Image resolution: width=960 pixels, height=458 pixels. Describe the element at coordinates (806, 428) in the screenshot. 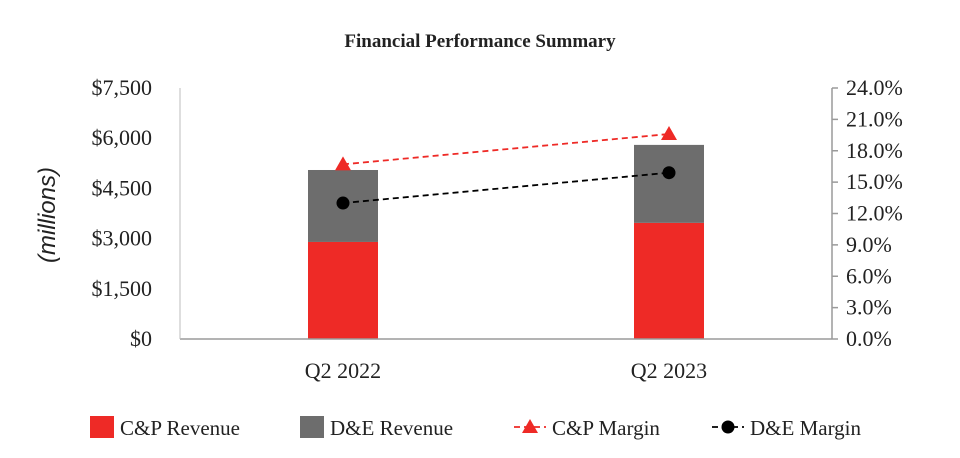

I see `legend-label: D&E Margin` at that location.